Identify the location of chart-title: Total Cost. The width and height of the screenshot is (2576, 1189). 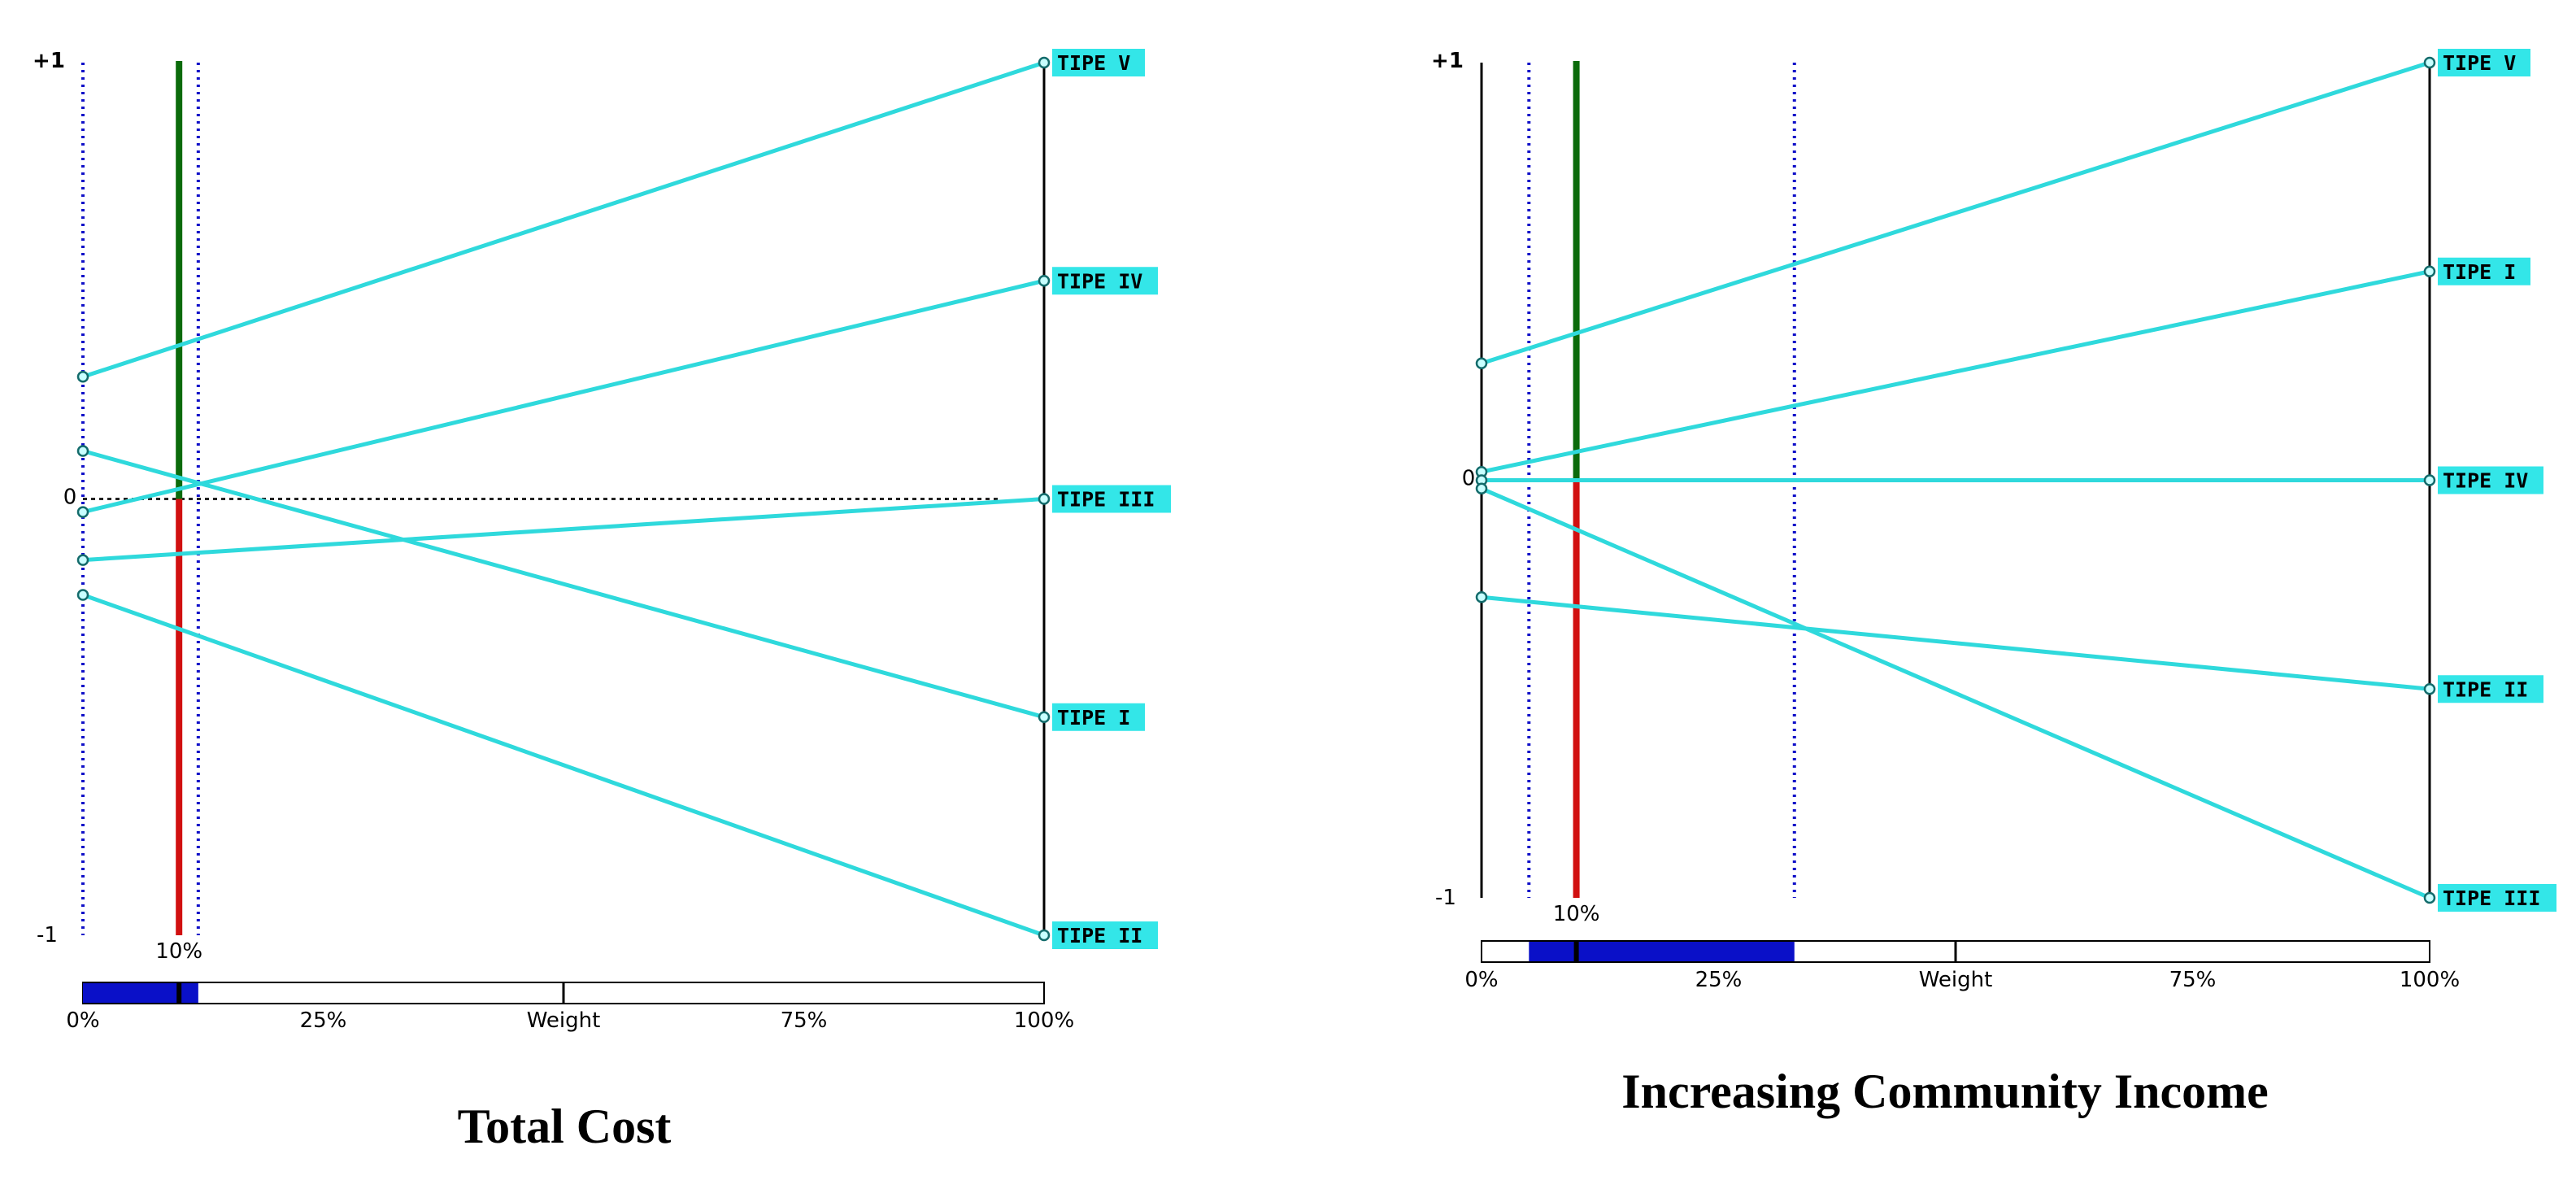
(565, 1126).